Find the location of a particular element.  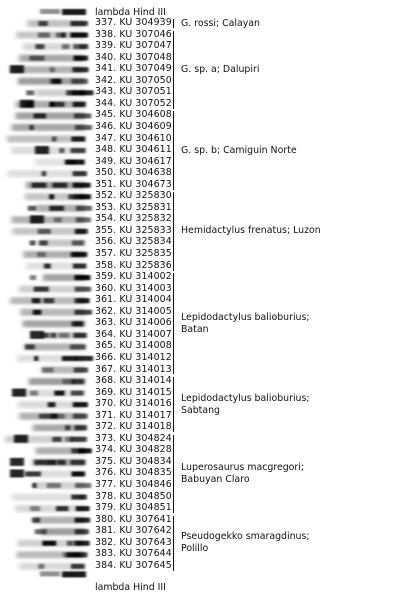

lane-label: 376. KU 304835 is located at coordinates (133, 473).